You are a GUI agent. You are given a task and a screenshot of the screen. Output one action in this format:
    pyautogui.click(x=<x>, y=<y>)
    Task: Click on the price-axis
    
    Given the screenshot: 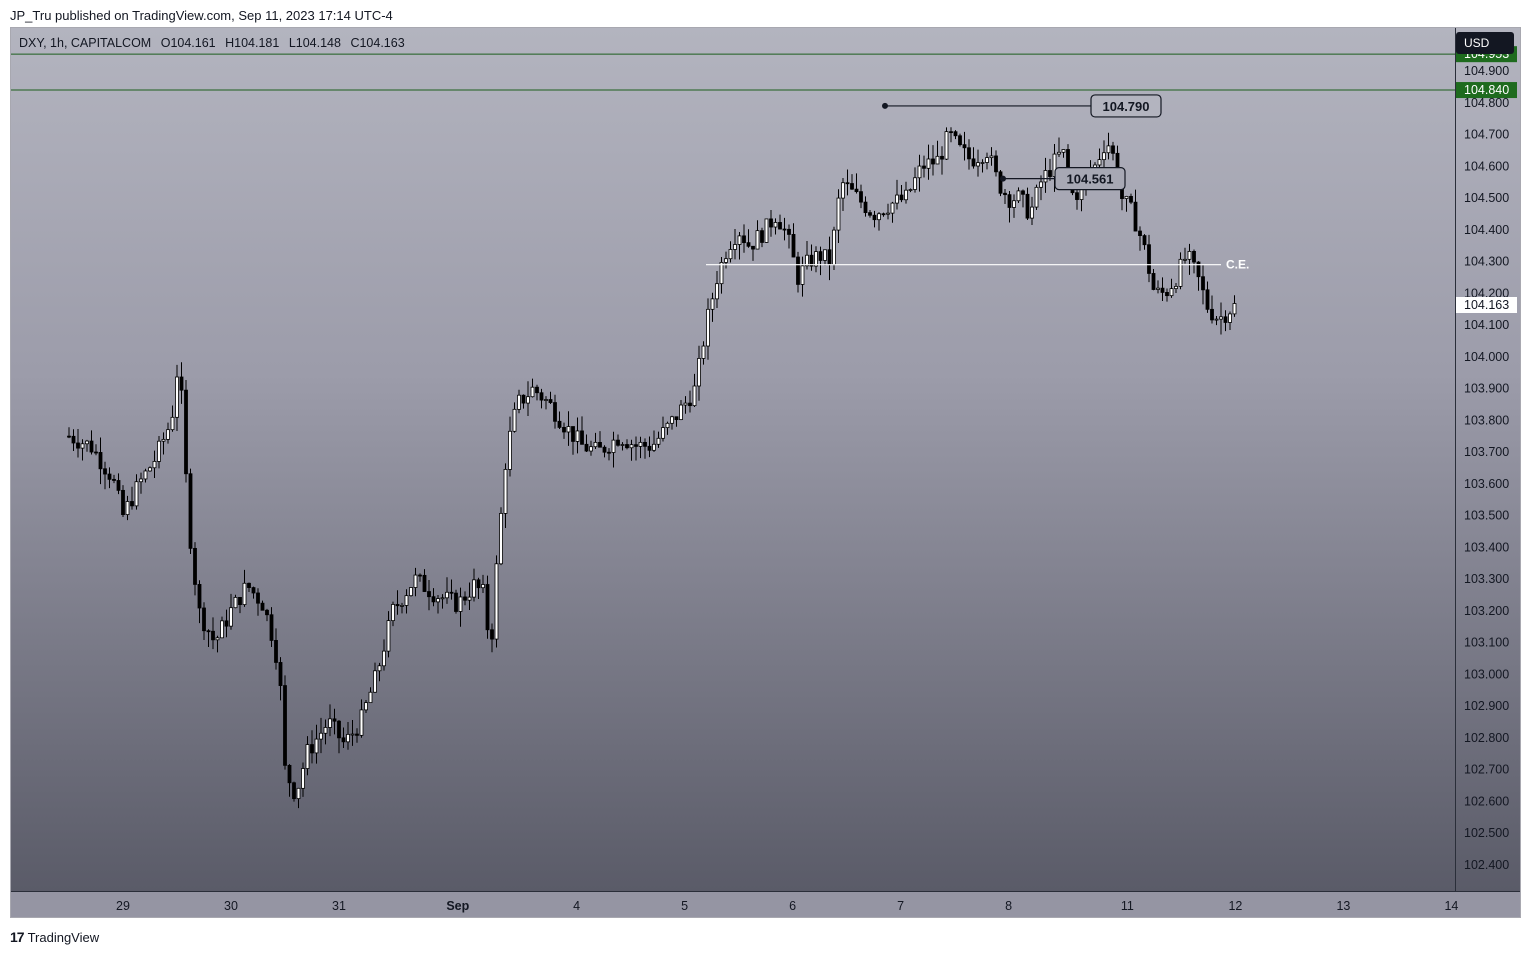 What is the action you would take?
    pyautogui.click(x=1487, y=459)
    